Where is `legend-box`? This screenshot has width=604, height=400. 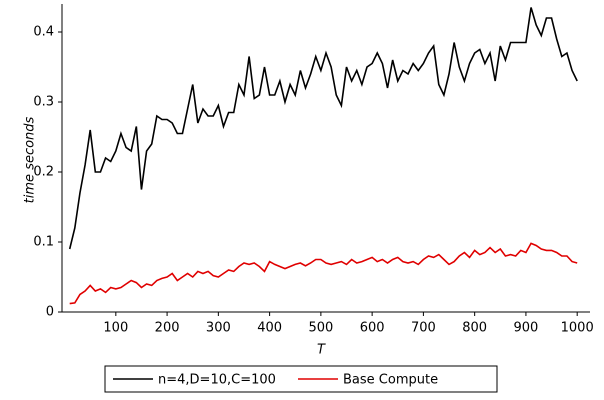
legend-box is located at coordinates (301, 379).